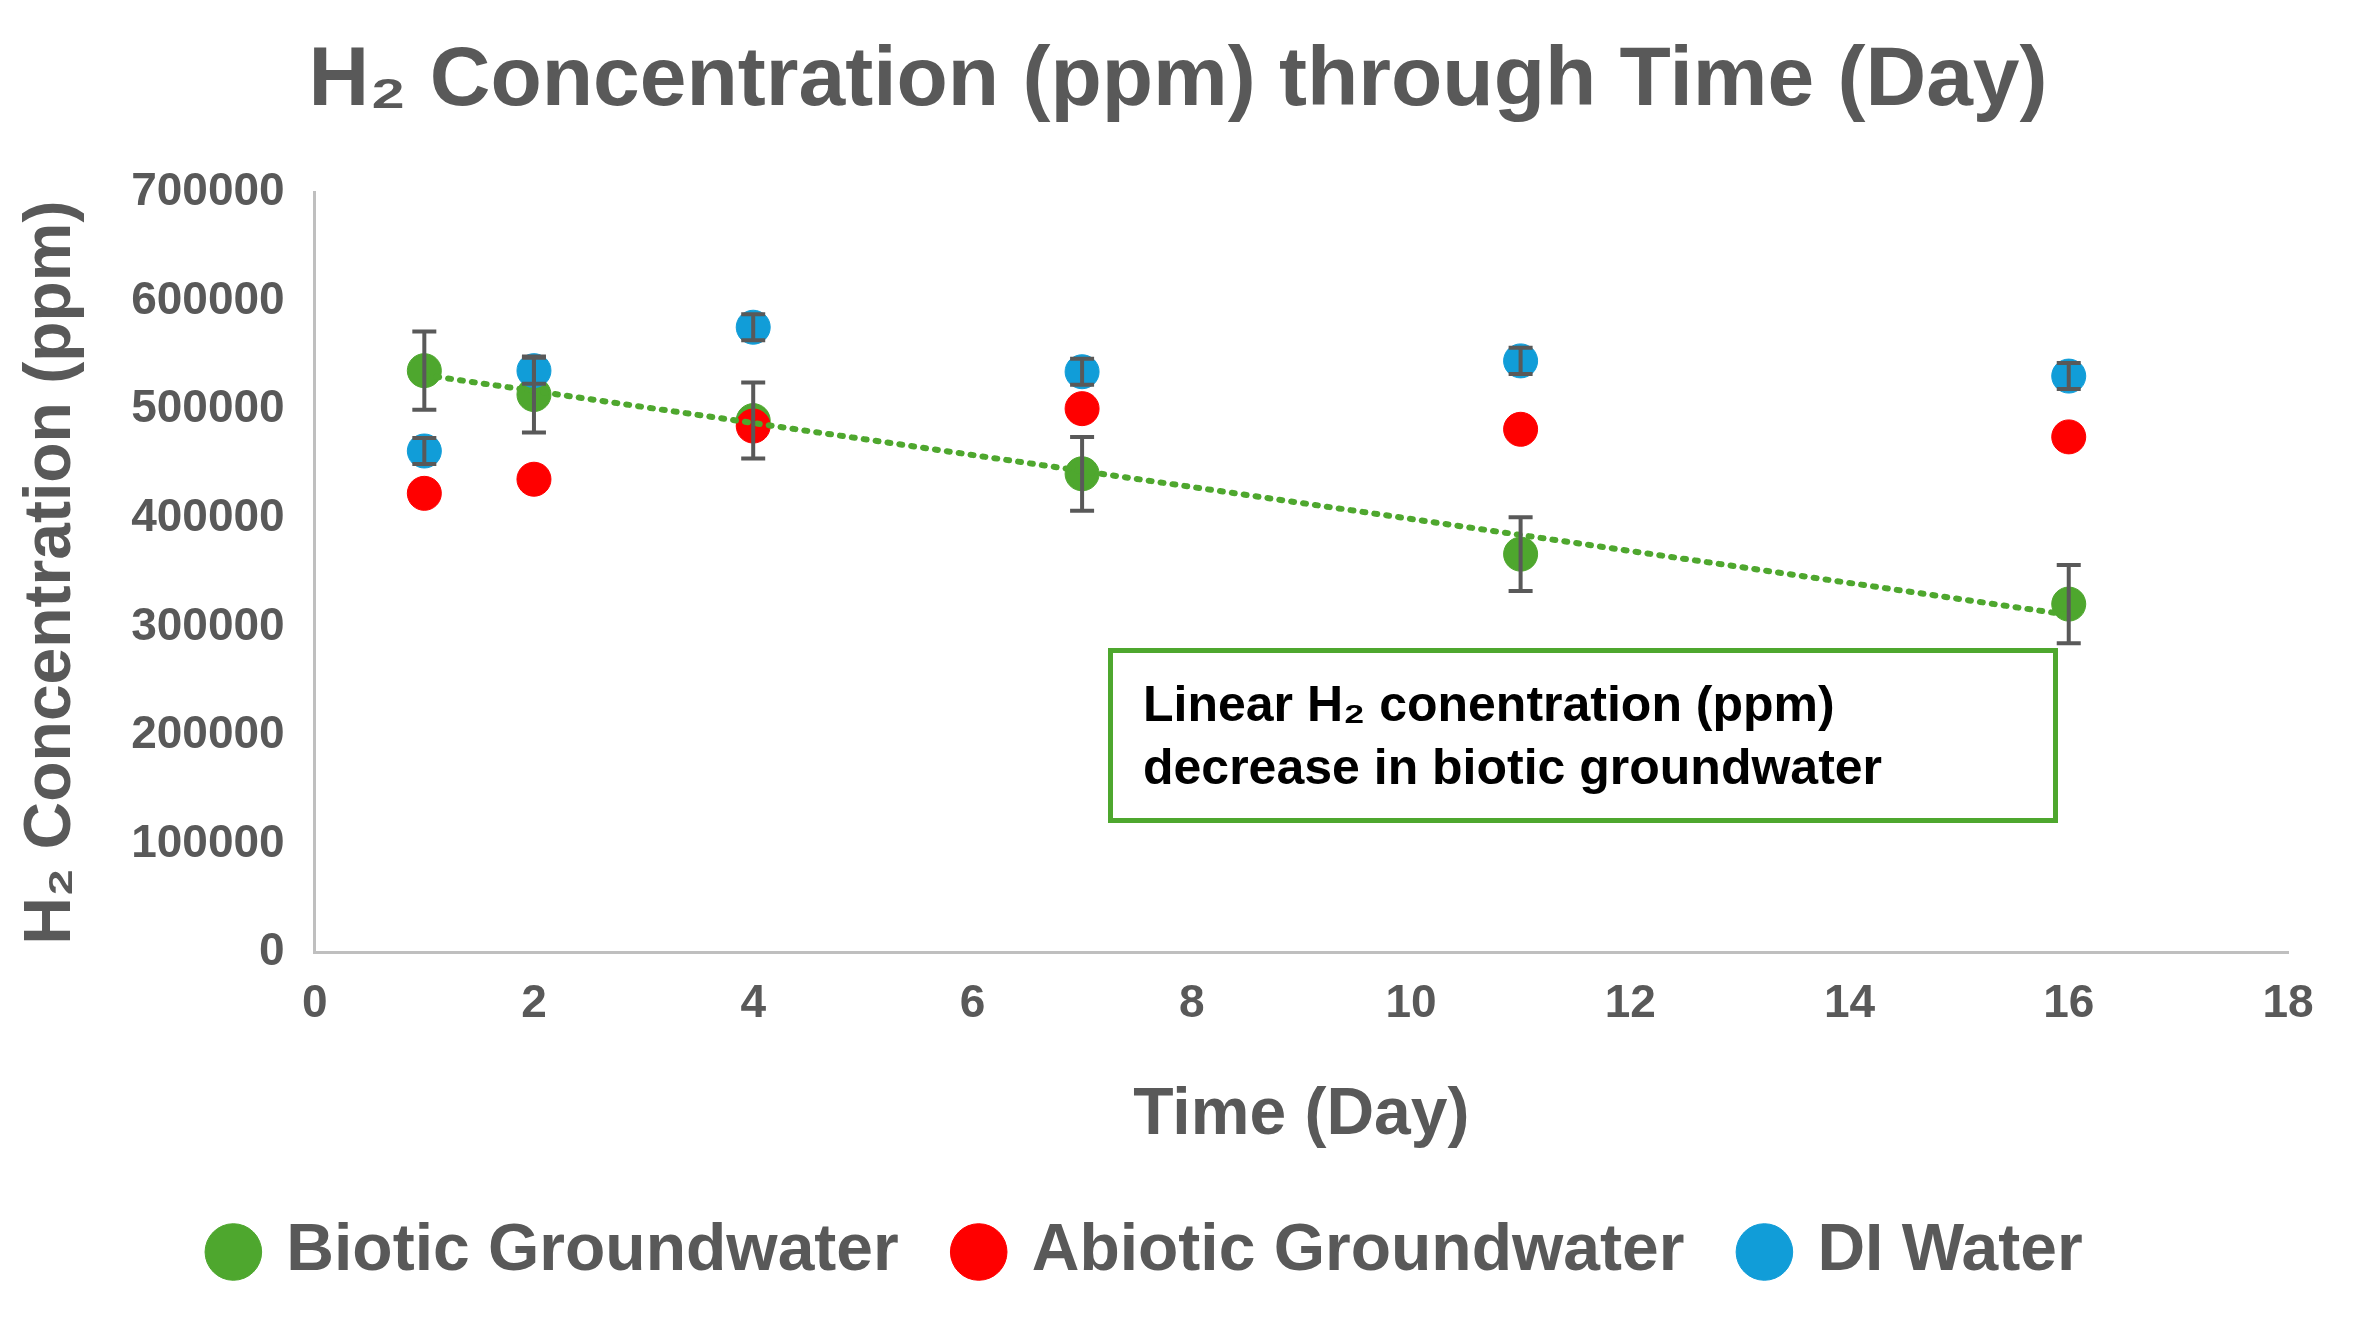 The width and height of the screenshot is (2364, 1341). What do you see at coordinates (534, 1000) in the screenshot?
I see `x-tick-label: 2` at bounding box center [534, 1000].